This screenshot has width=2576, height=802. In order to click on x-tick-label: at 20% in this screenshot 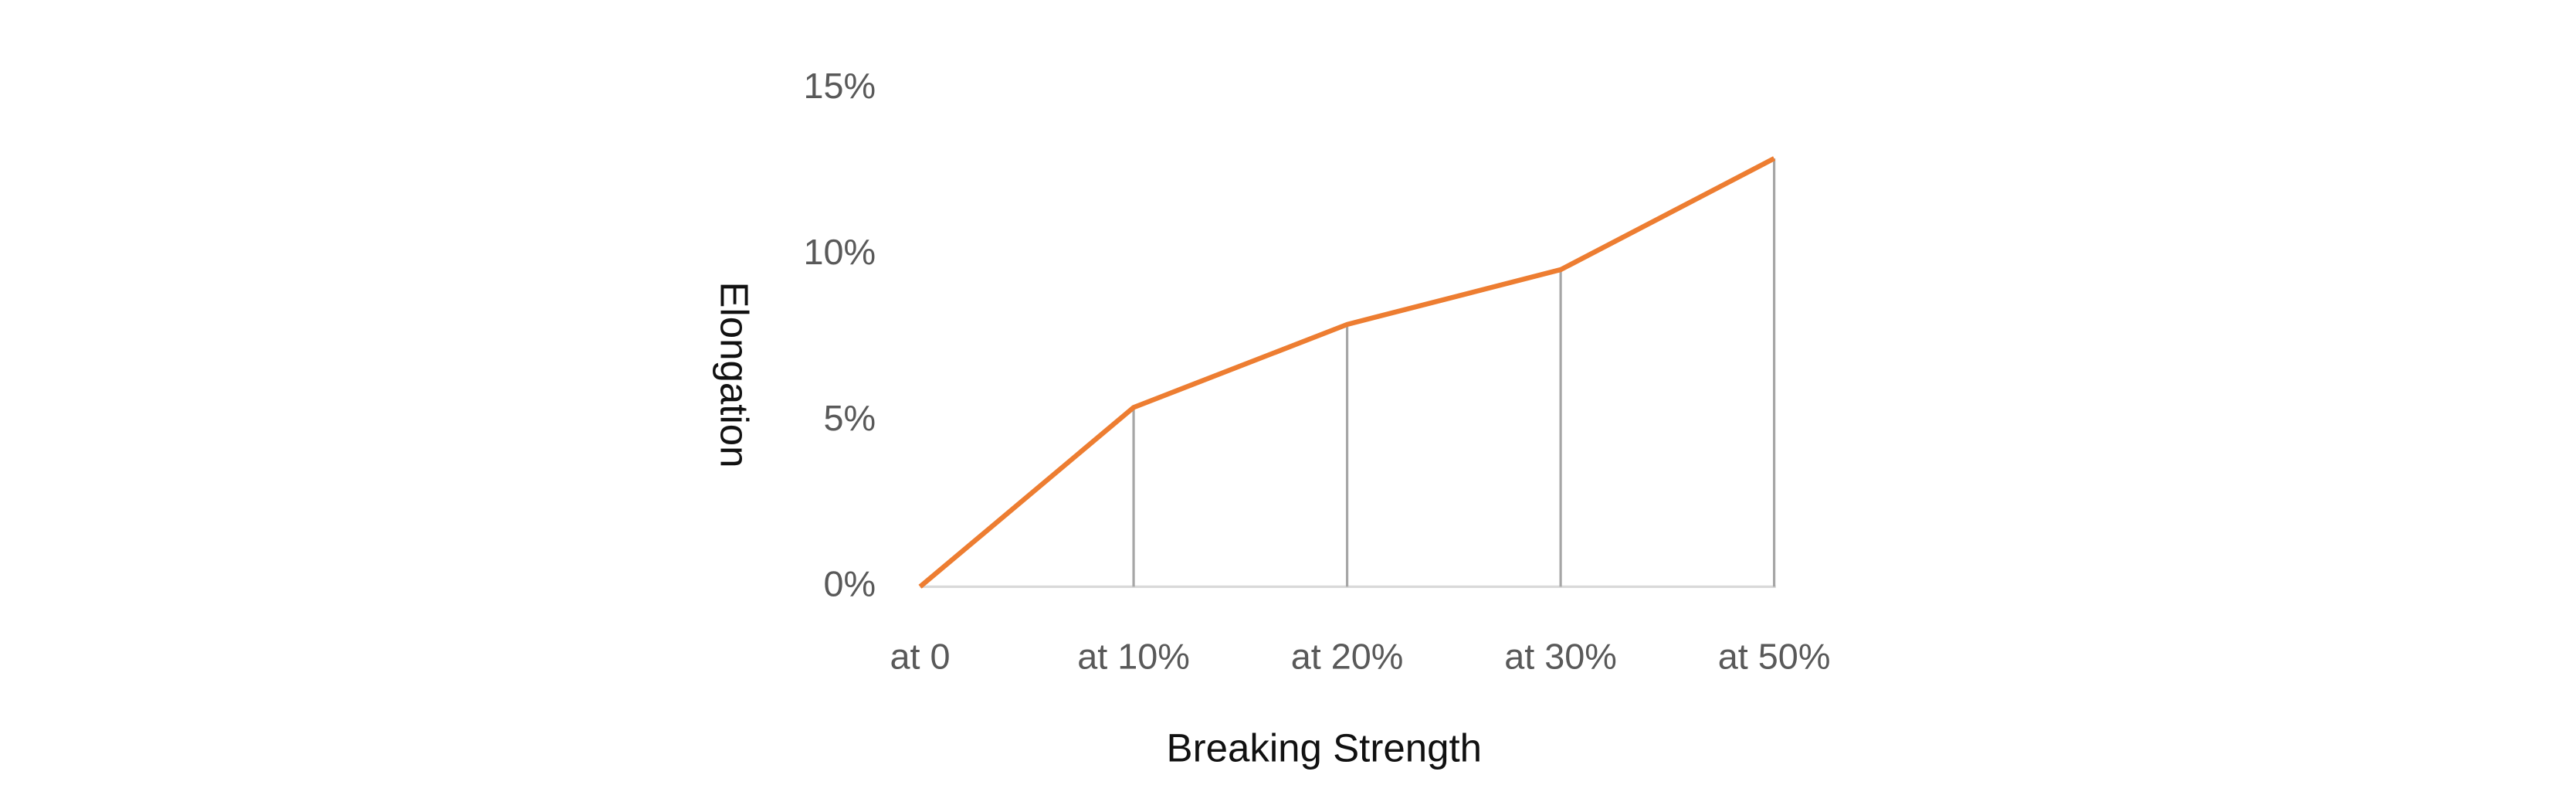, I will do `click(1347, 656)`.